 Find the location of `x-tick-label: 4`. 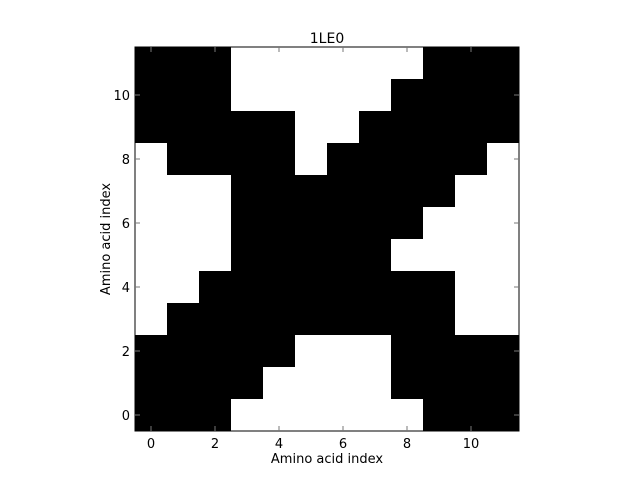

x-tick-label: 4 is located at coordinates (279, 444).